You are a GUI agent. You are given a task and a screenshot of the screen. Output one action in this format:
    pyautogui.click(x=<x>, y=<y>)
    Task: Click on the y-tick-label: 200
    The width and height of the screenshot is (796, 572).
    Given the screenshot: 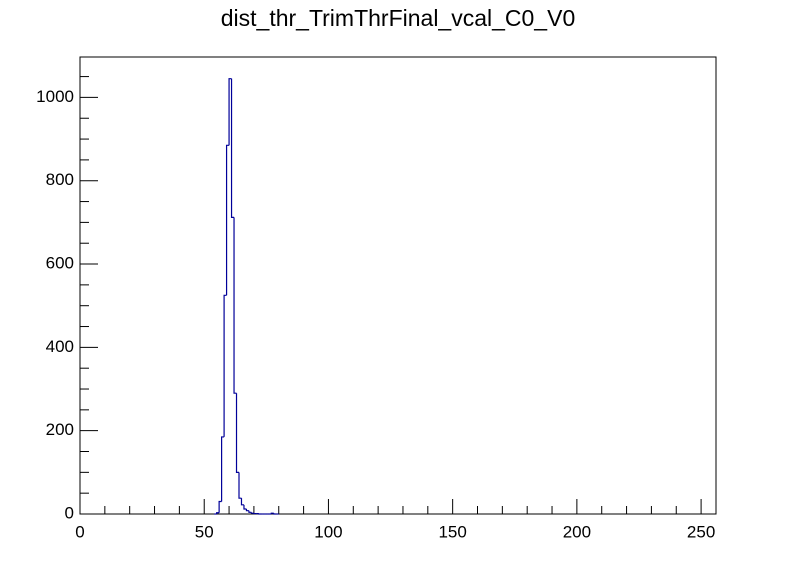 What is the action you would take?
    pyautogui.click(x=60, y=429)
    